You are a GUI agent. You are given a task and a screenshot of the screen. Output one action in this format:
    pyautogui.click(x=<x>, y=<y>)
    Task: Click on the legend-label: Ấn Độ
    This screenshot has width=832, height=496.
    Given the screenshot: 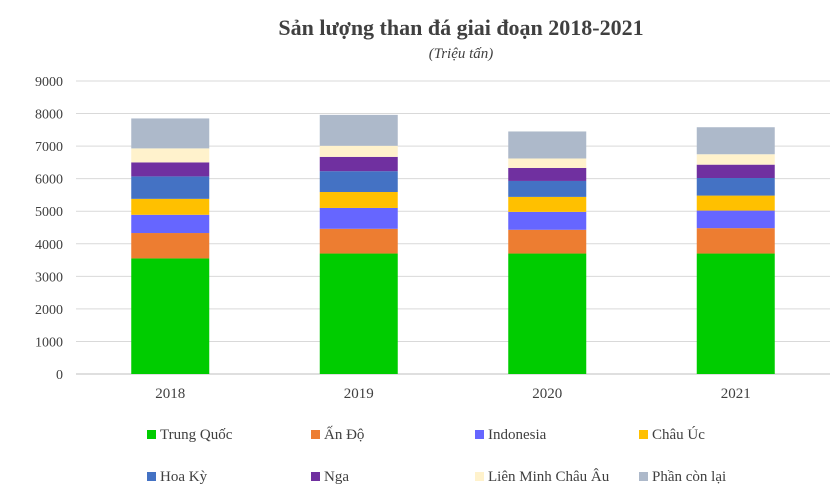 What is the action you would take?
    pyautogui.click(x=344, y=434)
    